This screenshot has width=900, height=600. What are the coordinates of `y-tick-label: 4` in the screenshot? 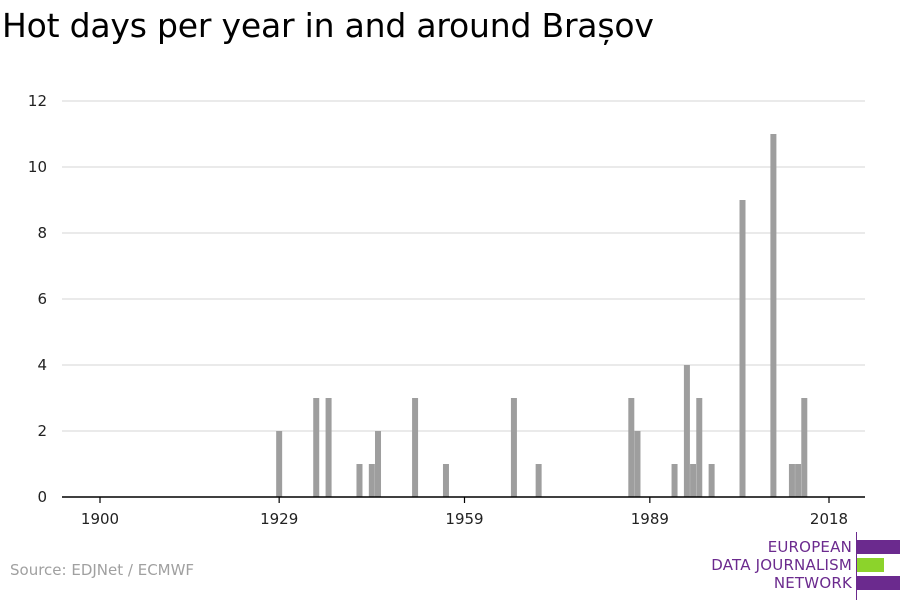 It's located at (42, 365).